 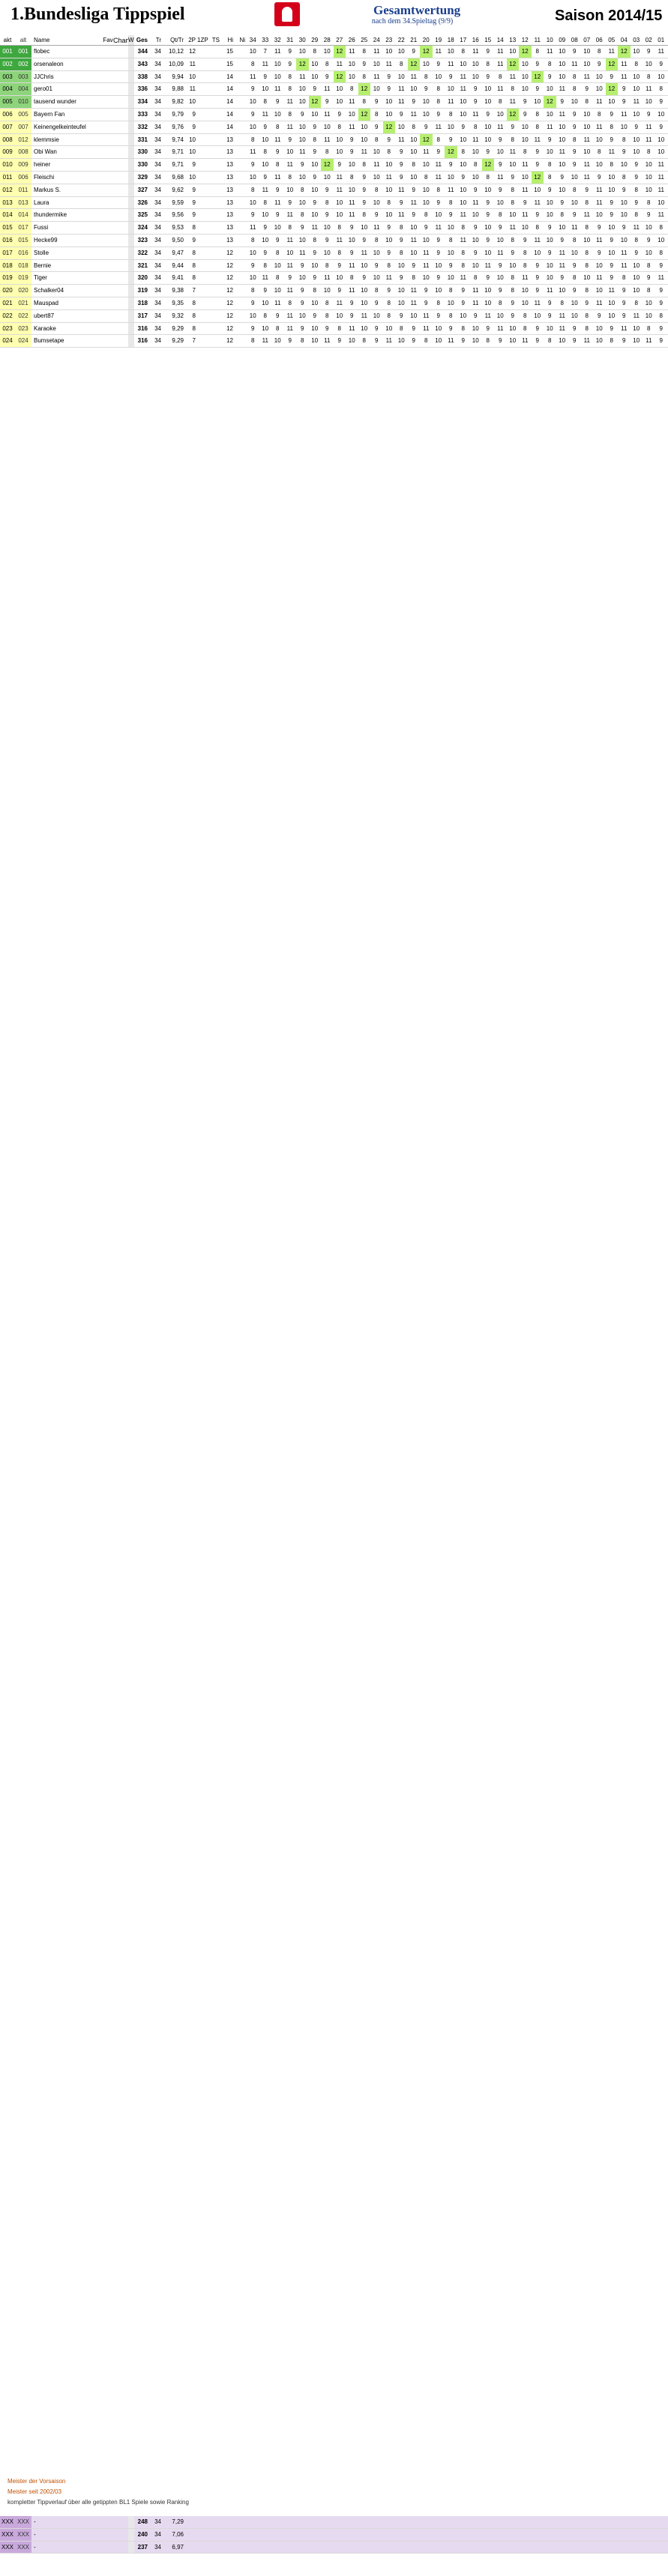 What do you see at coordinates (636, 40) in the screenshot?
I see `column-header: 03` at bounding box center [636, 40].